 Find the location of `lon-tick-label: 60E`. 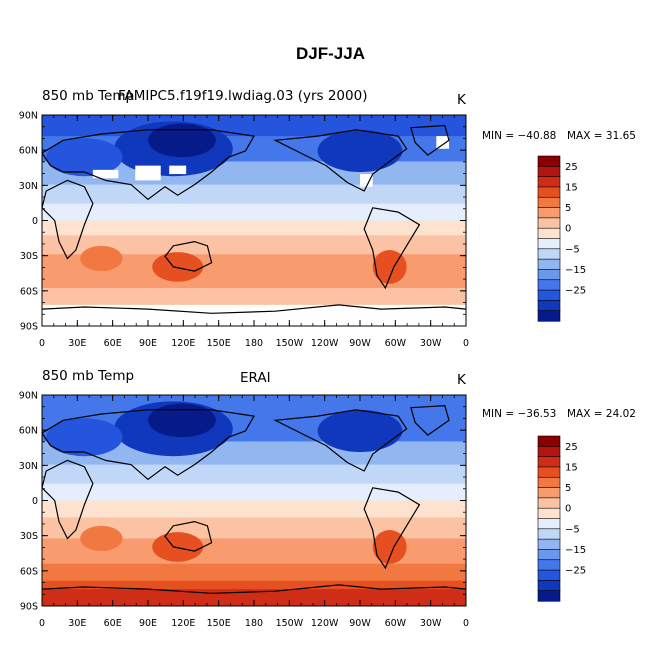

lon-tick-label: 60E is located at coordinates (113, 343).